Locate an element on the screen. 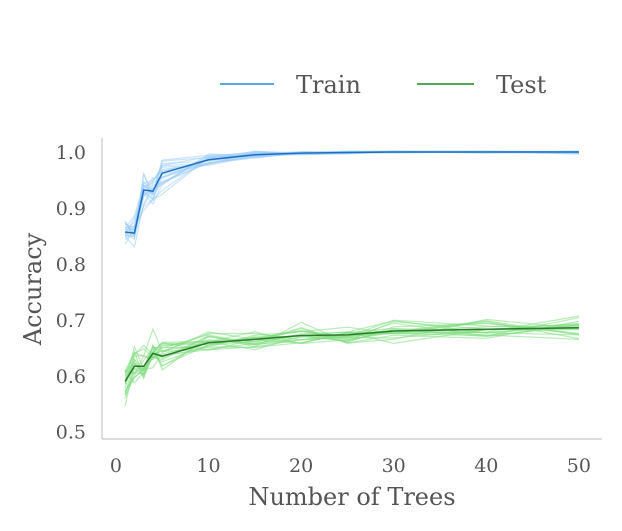 This screenshot has height=531, width=622. y-tick-label: 1.0 is located at coordinates (71, 153).